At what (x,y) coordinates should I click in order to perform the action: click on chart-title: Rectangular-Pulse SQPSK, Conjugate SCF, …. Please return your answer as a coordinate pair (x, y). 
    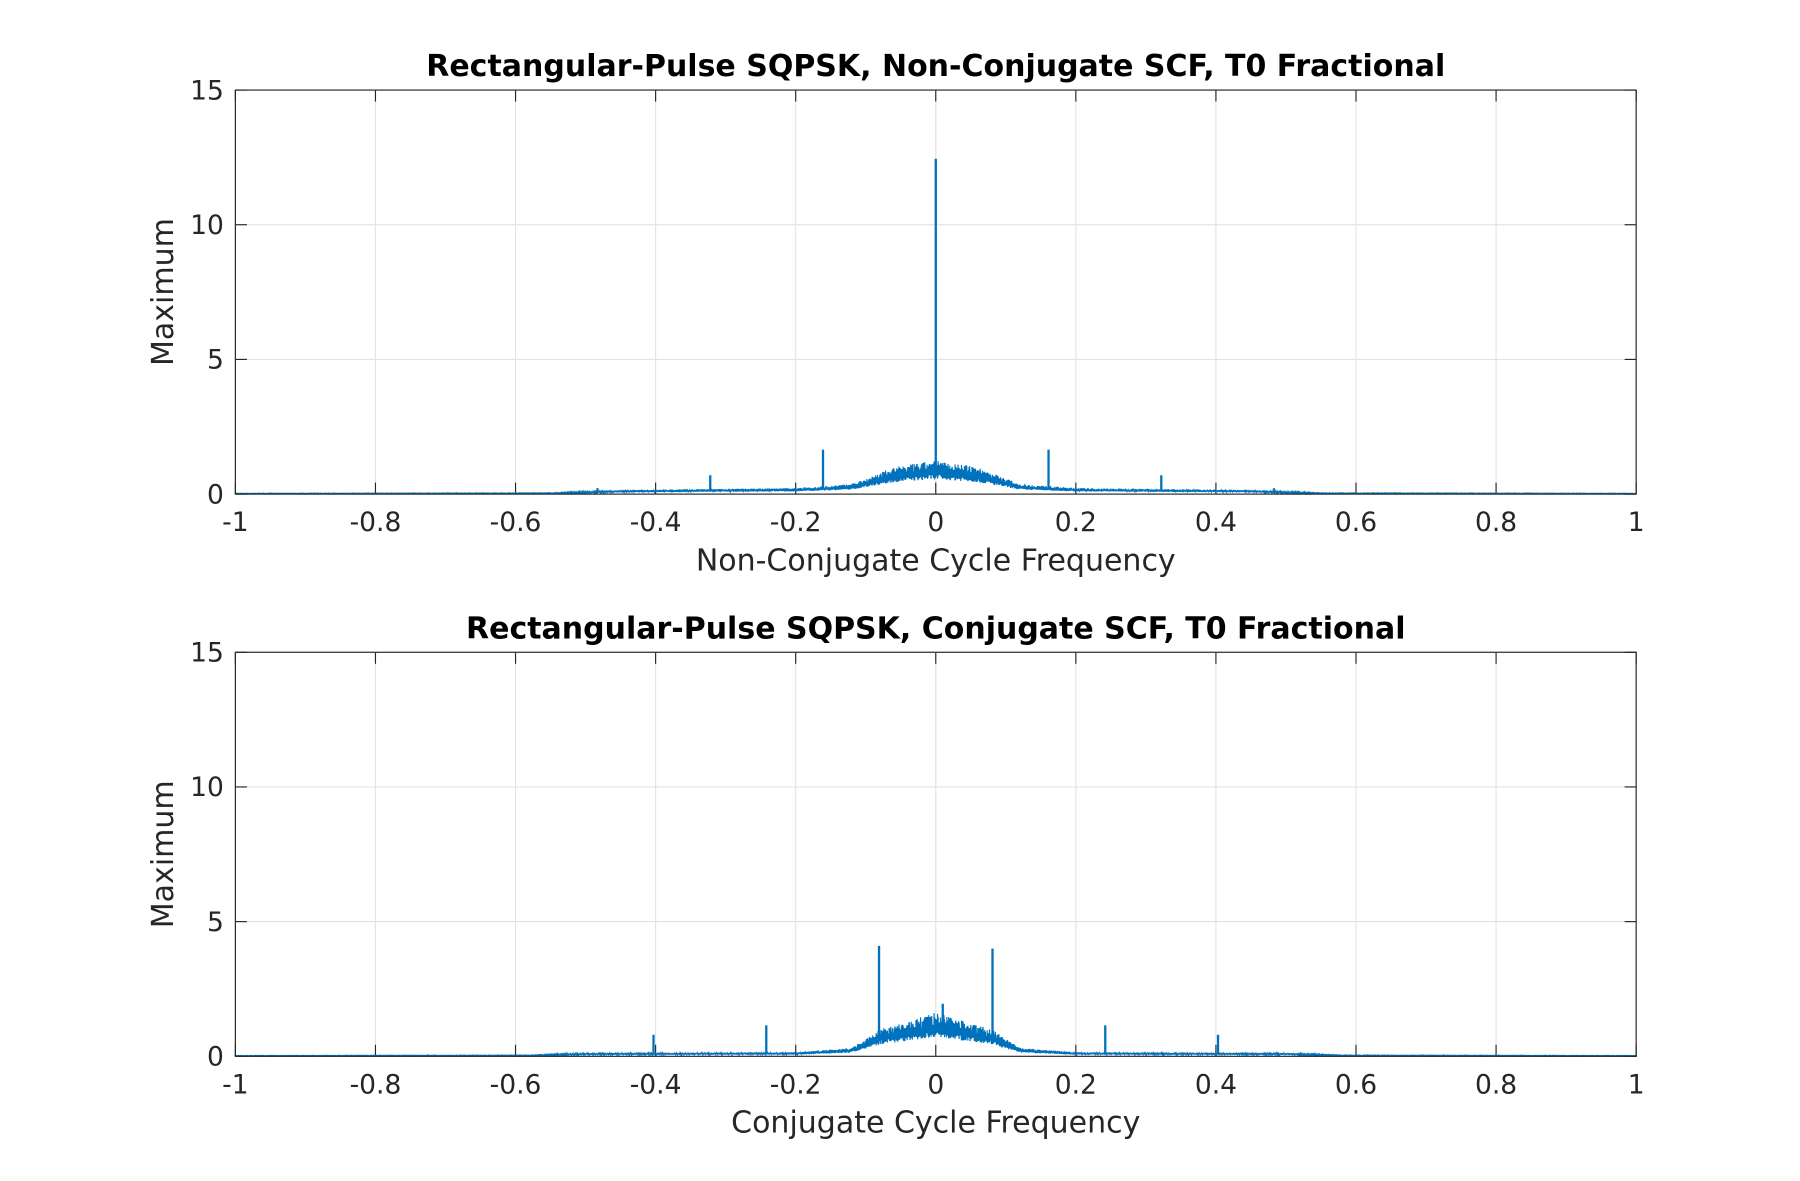
    Looking at the image, I should click on (936, 628).